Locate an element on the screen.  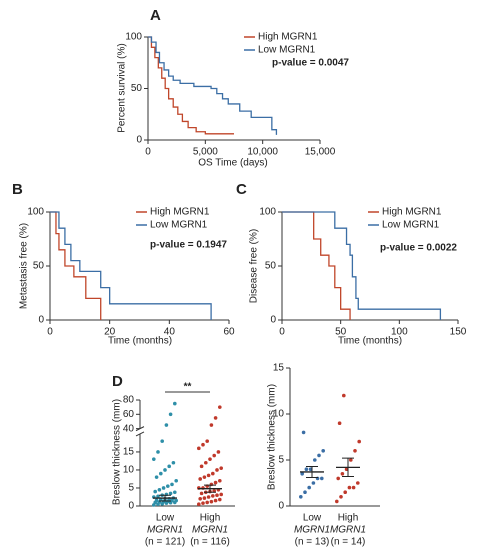
x-tick-label: 150 is located at coordinates (458, 332).